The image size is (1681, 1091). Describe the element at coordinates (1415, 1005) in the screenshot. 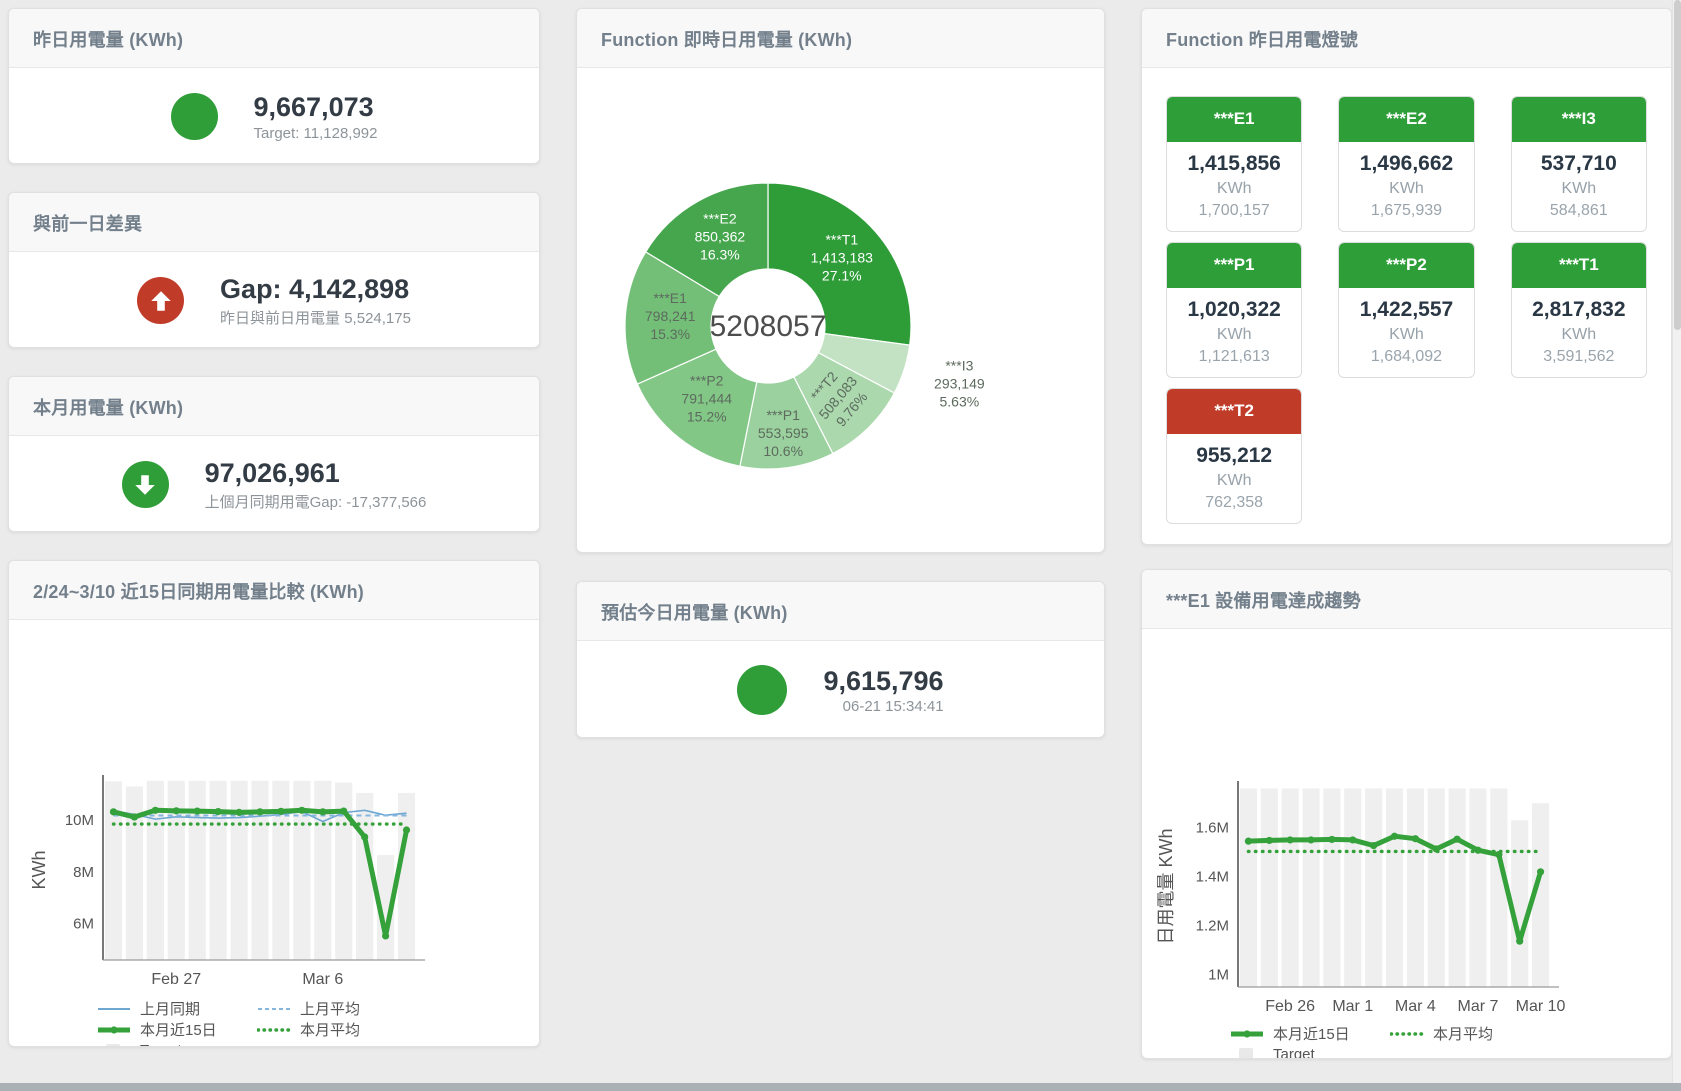

I see `x-tick: Mar 4` at that location.